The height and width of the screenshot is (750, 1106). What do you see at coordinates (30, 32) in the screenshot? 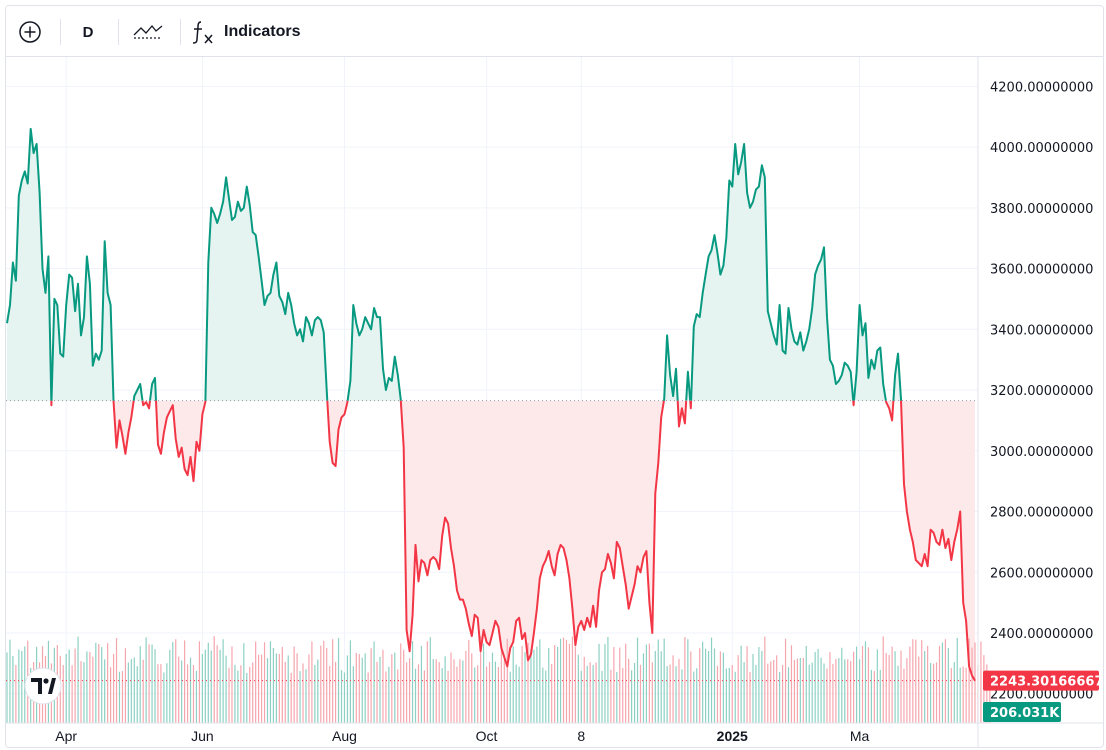
I see `add-symbol-button` at bounding box center [30, 32].